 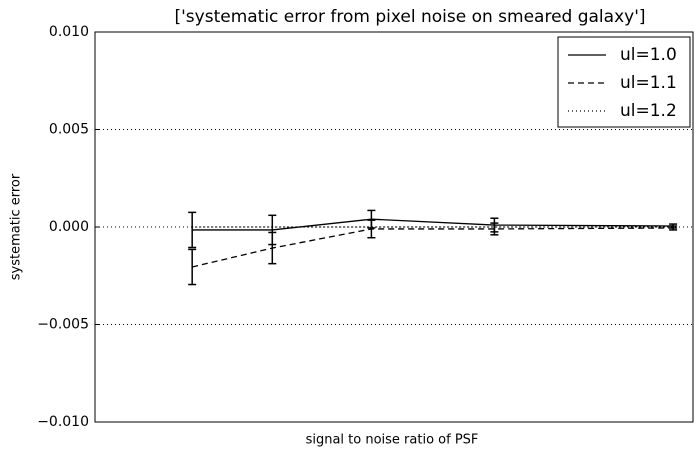 What do you see at coordinates (392, 440) in the screenshot?
I see `x-axis-label: signal to noise ratio of PSF` at bounding box center [392, 440].